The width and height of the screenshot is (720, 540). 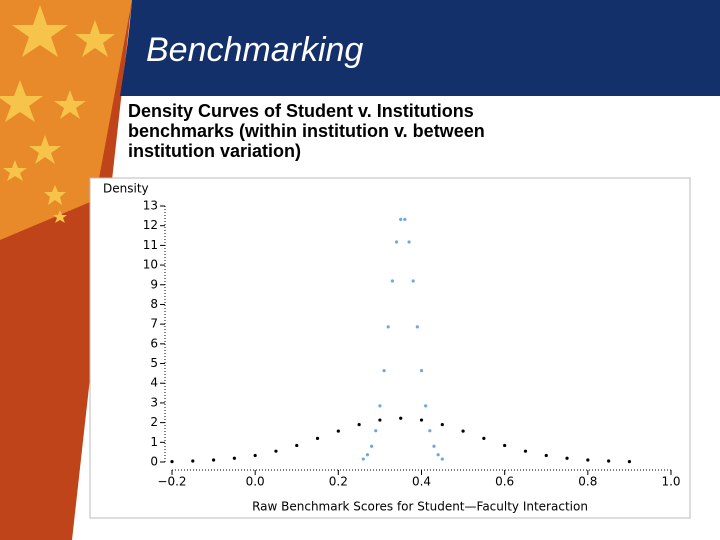 I want to click on y-axis-label: Density, so click(x=126, y=189).